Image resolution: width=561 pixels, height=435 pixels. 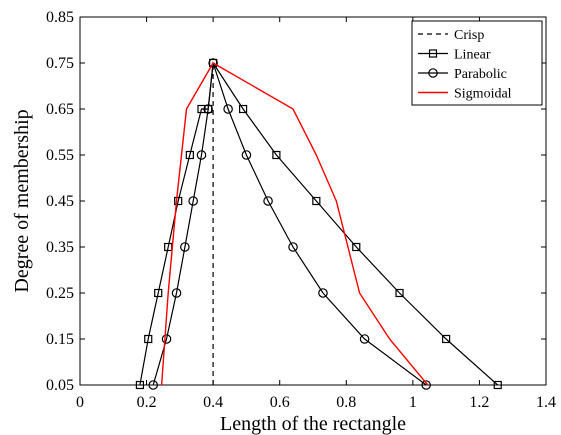 I want to click on legend-box, so click(x=477, y=63).